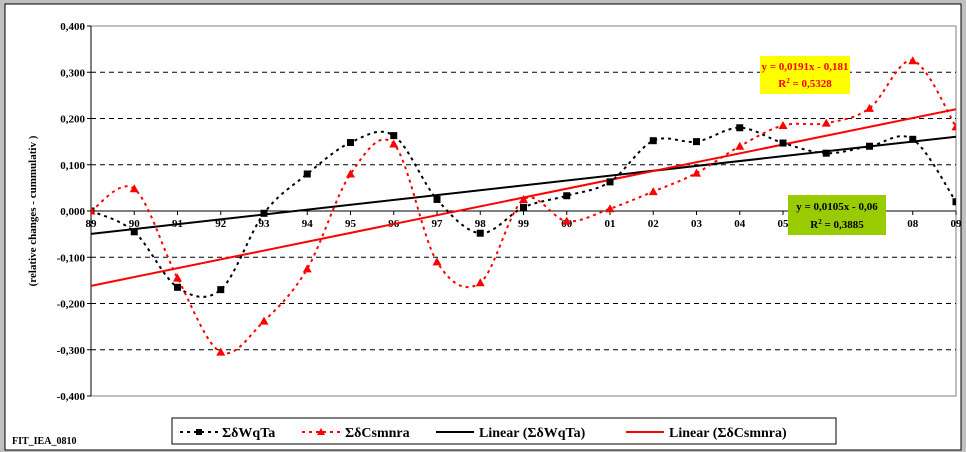 The image size is (966, 452). What do you see at coordinates (837, 207) in the screenshot?
I see `black-equation-line: y = 0,0105x - 0,06` at bounding box center [837, 207].